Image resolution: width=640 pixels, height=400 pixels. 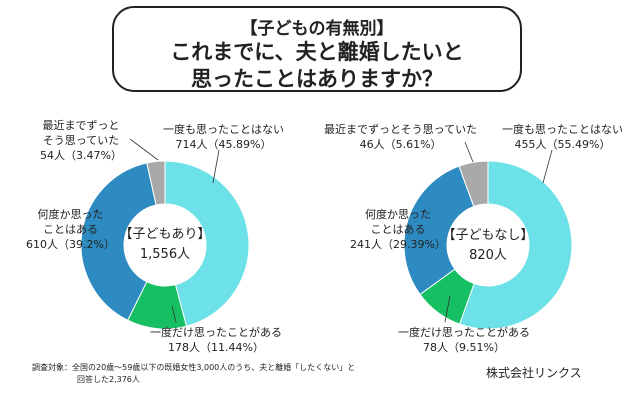 I want to click on donut-with-children, so click(x=165, y=245).